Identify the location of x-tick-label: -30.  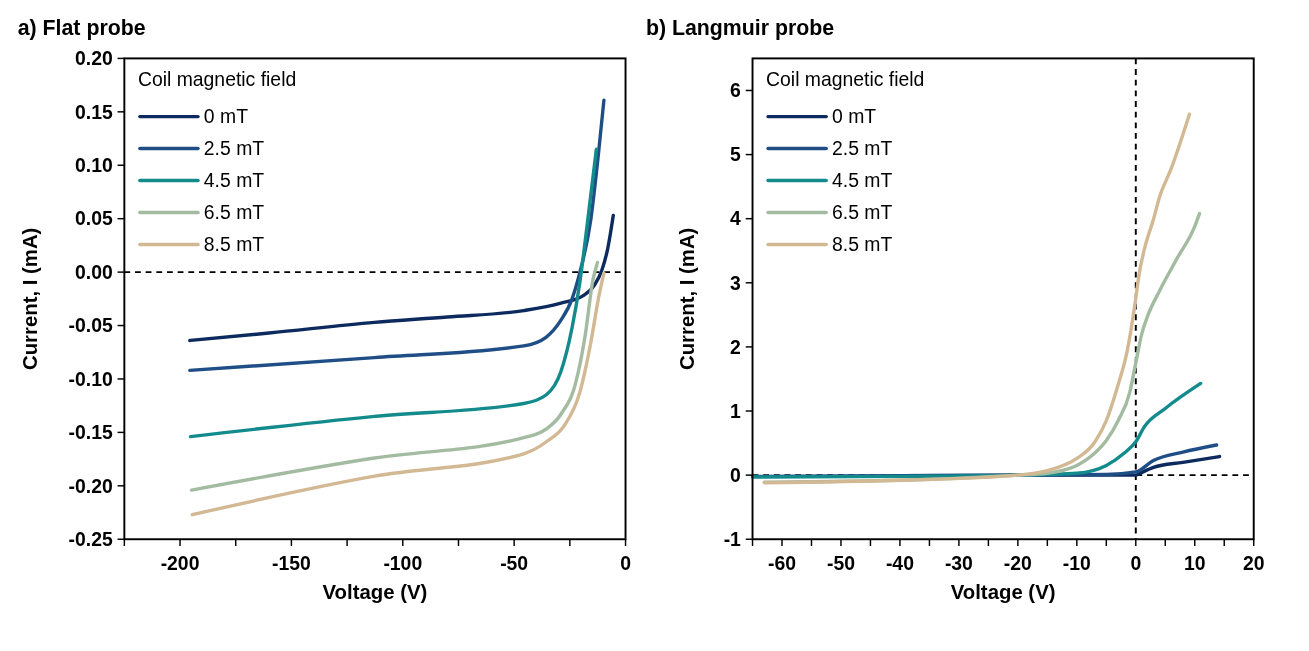
(958, 563).